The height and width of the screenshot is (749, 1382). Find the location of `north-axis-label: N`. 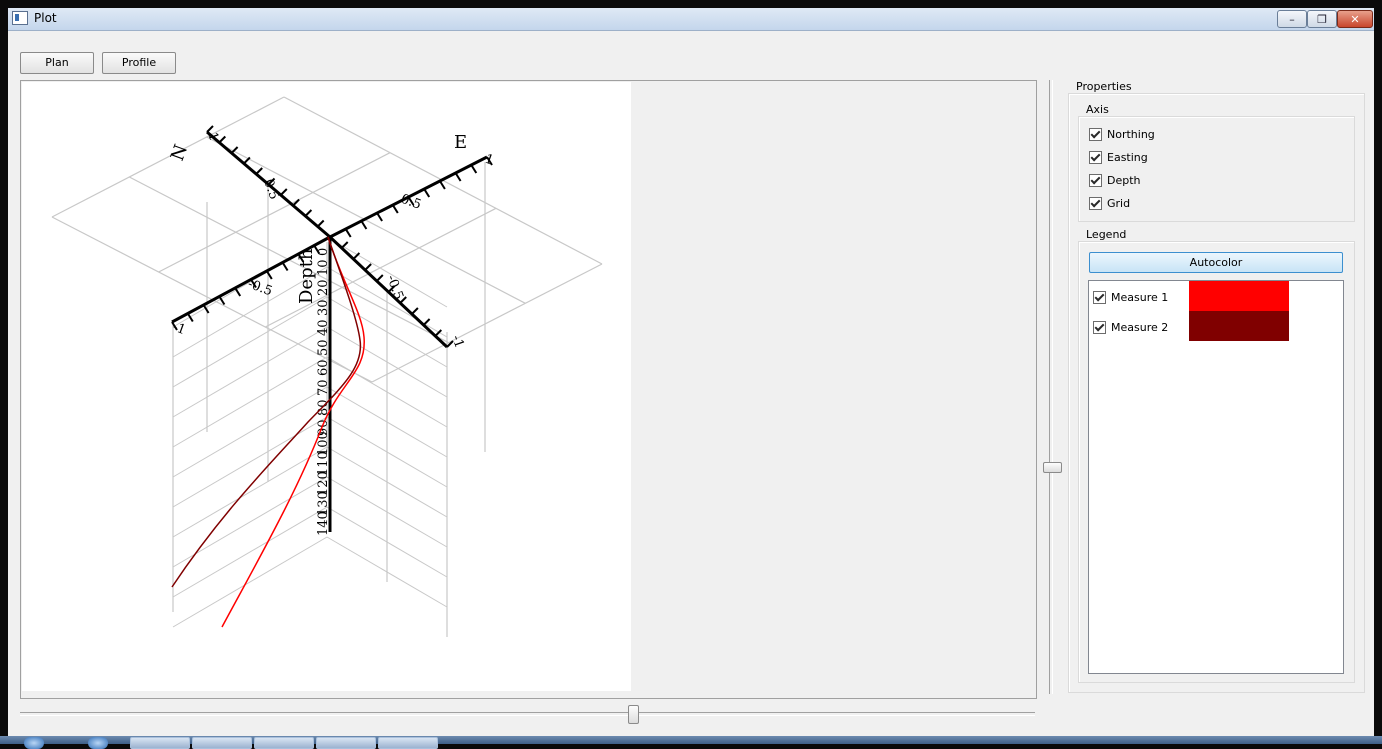

north-axis-label: N is located at coordinates (179, 153).